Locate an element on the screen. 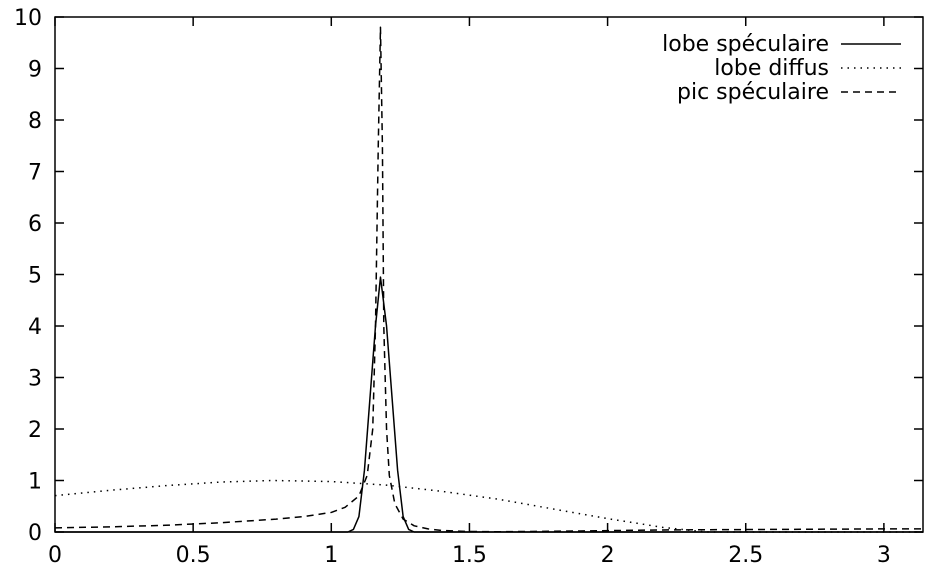 Image resolution: width=926 pixels, height=574 pixels. y-tick-label: 1 is located at coordinates (35, 482).